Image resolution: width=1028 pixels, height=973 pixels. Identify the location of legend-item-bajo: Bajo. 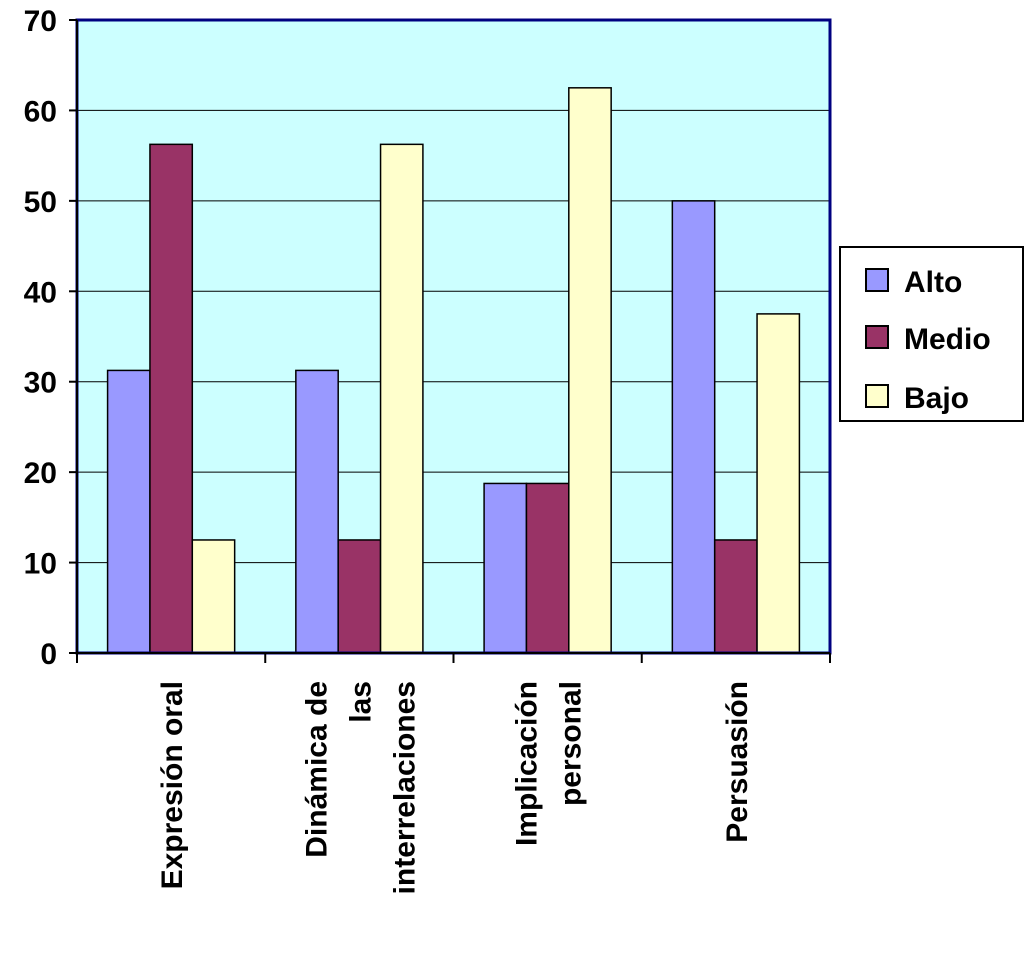
(917, 398).